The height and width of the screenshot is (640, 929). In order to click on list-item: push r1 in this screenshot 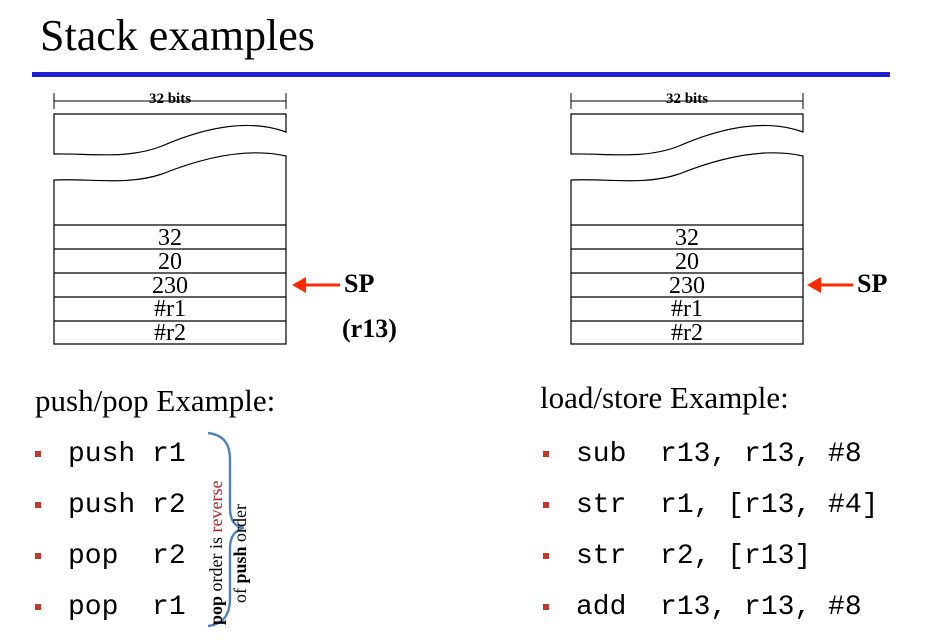, I will do `click(135, 461)`.